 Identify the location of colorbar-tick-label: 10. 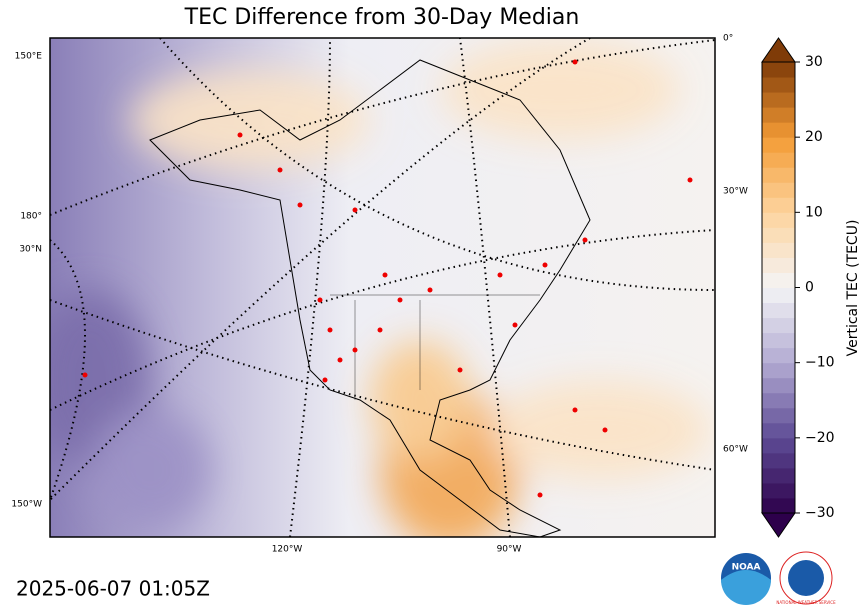
(814, 212).